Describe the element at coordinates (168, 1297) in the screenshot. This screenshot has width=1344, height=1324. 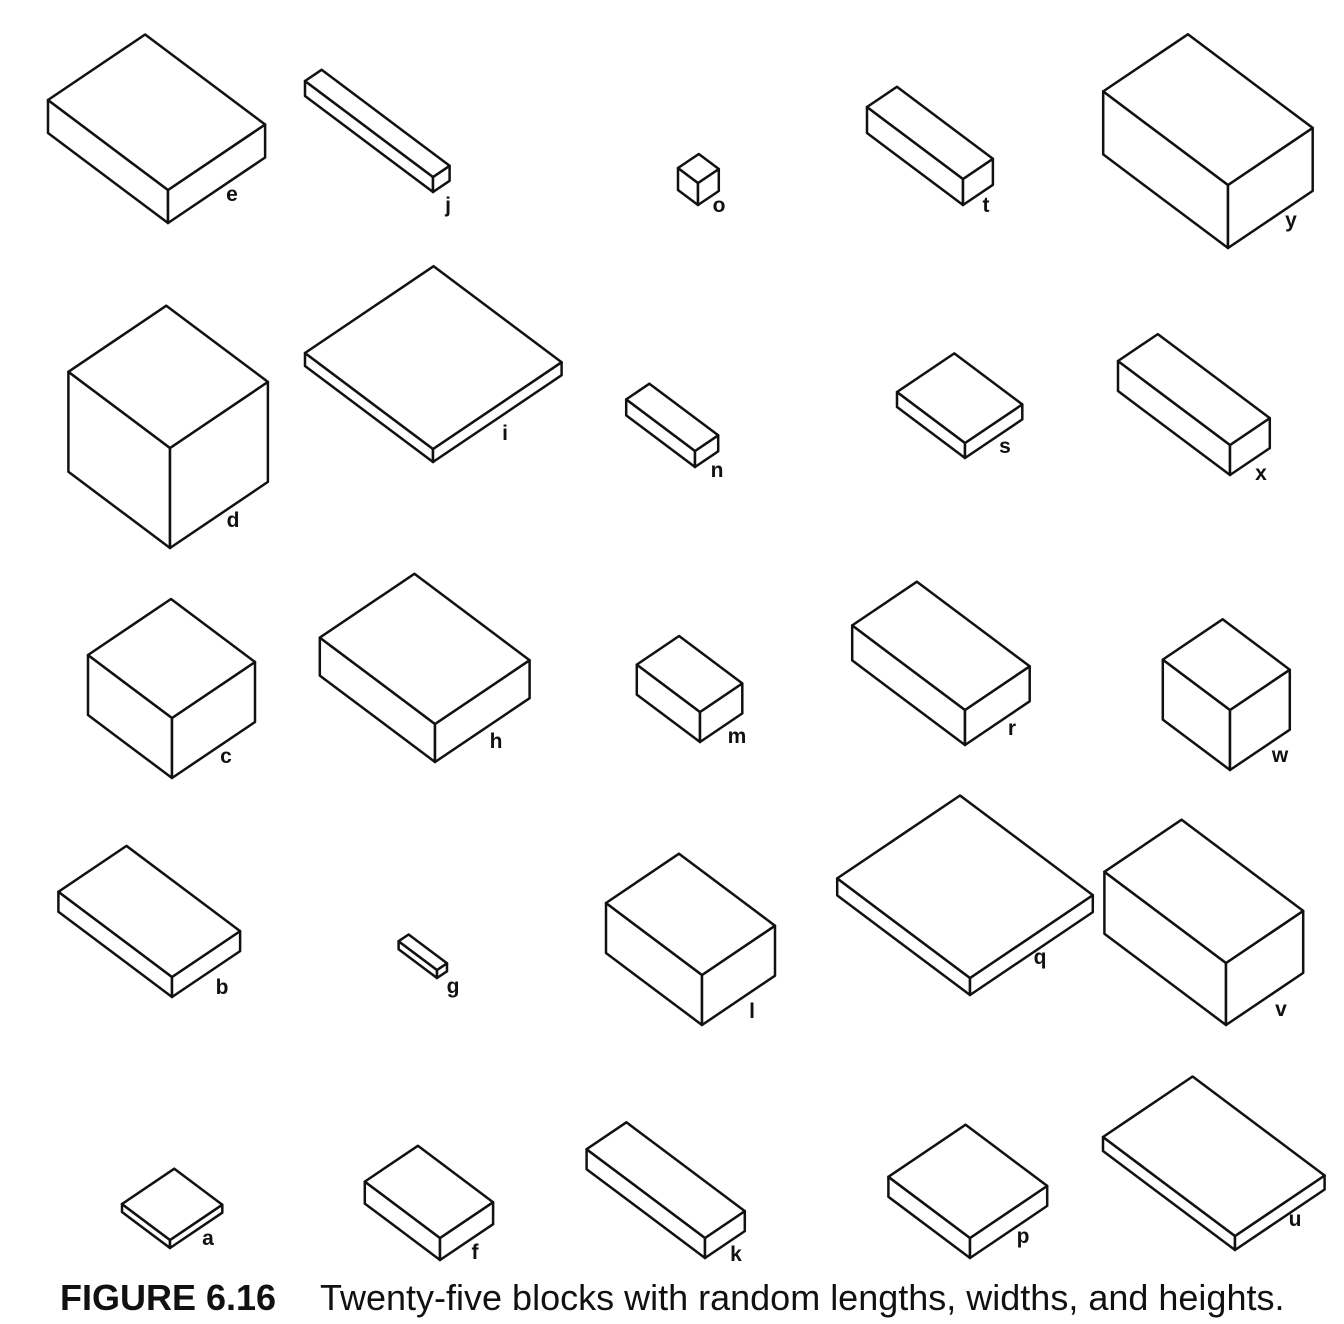
I see `figure-number: FIGURE 6.16` at that location.